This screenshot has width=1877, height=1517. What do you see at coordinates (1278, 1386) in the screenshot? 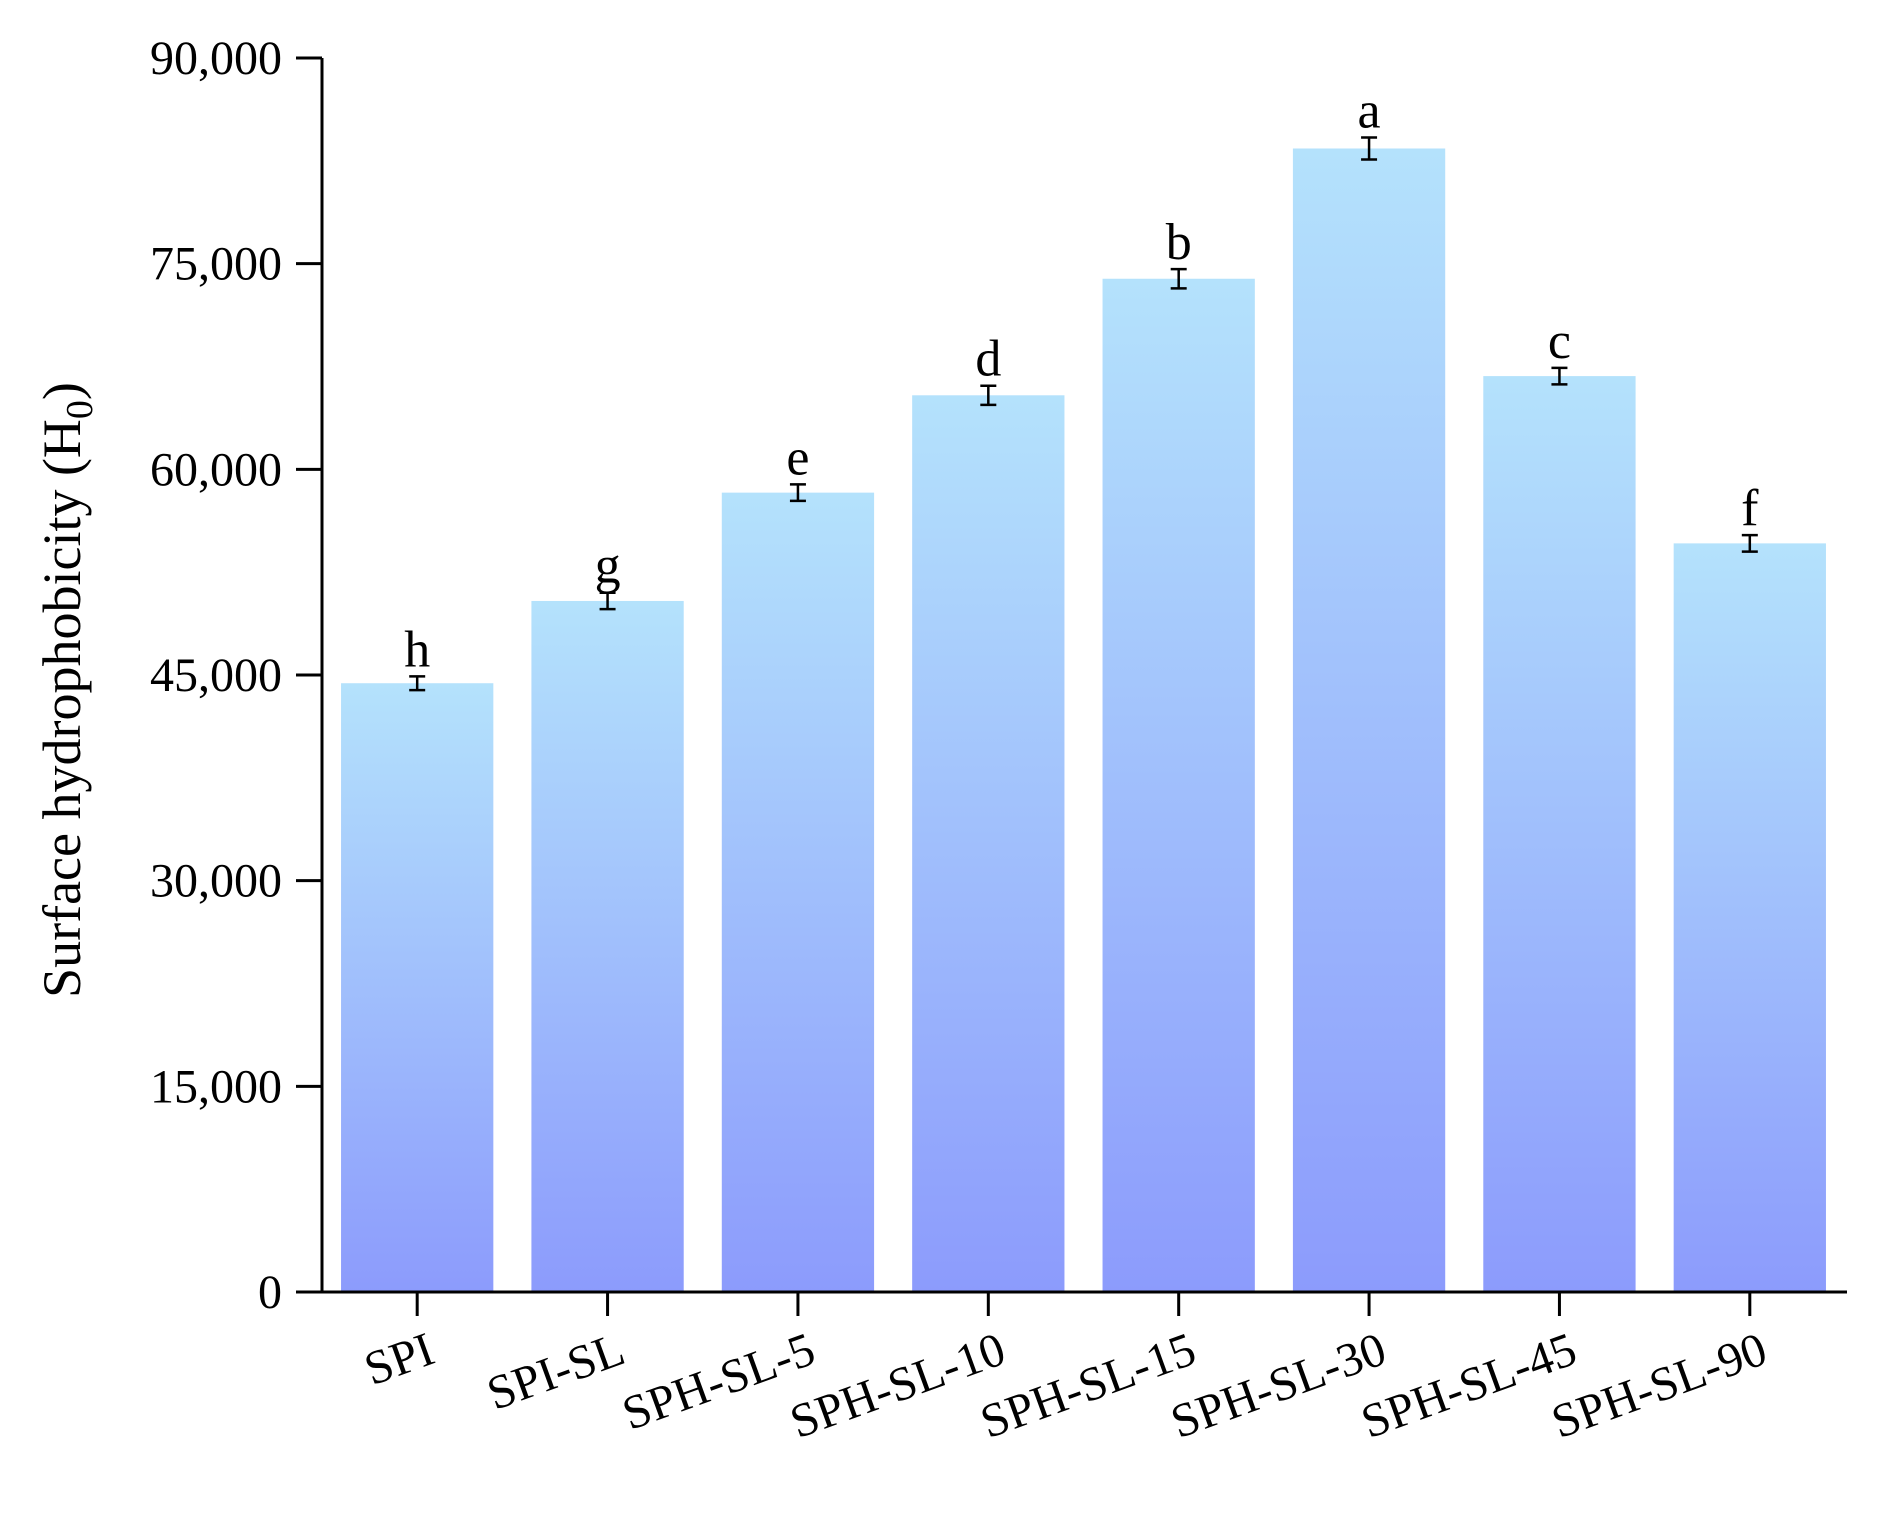
I see `x-category-label: SPH-SL-30` at bounding box center [1278, 1386].